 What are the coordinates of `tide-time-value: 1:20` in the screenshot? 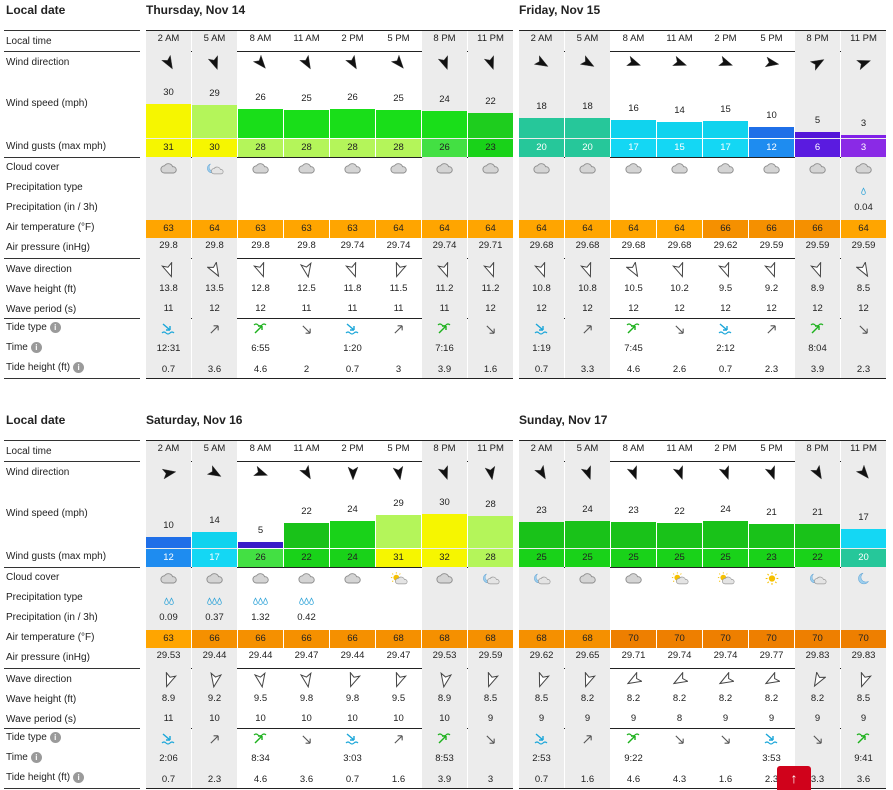 It's located at (352, 348).